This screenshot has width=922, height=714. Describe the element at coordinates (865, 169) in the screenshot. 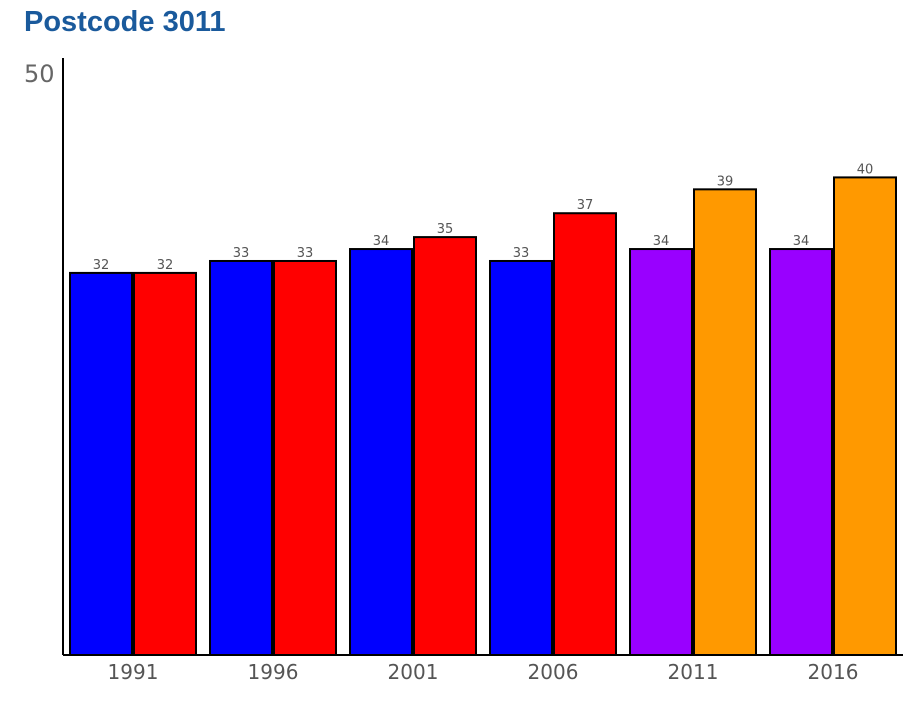

I see `data-label-2016-series-2: 40` at that location.